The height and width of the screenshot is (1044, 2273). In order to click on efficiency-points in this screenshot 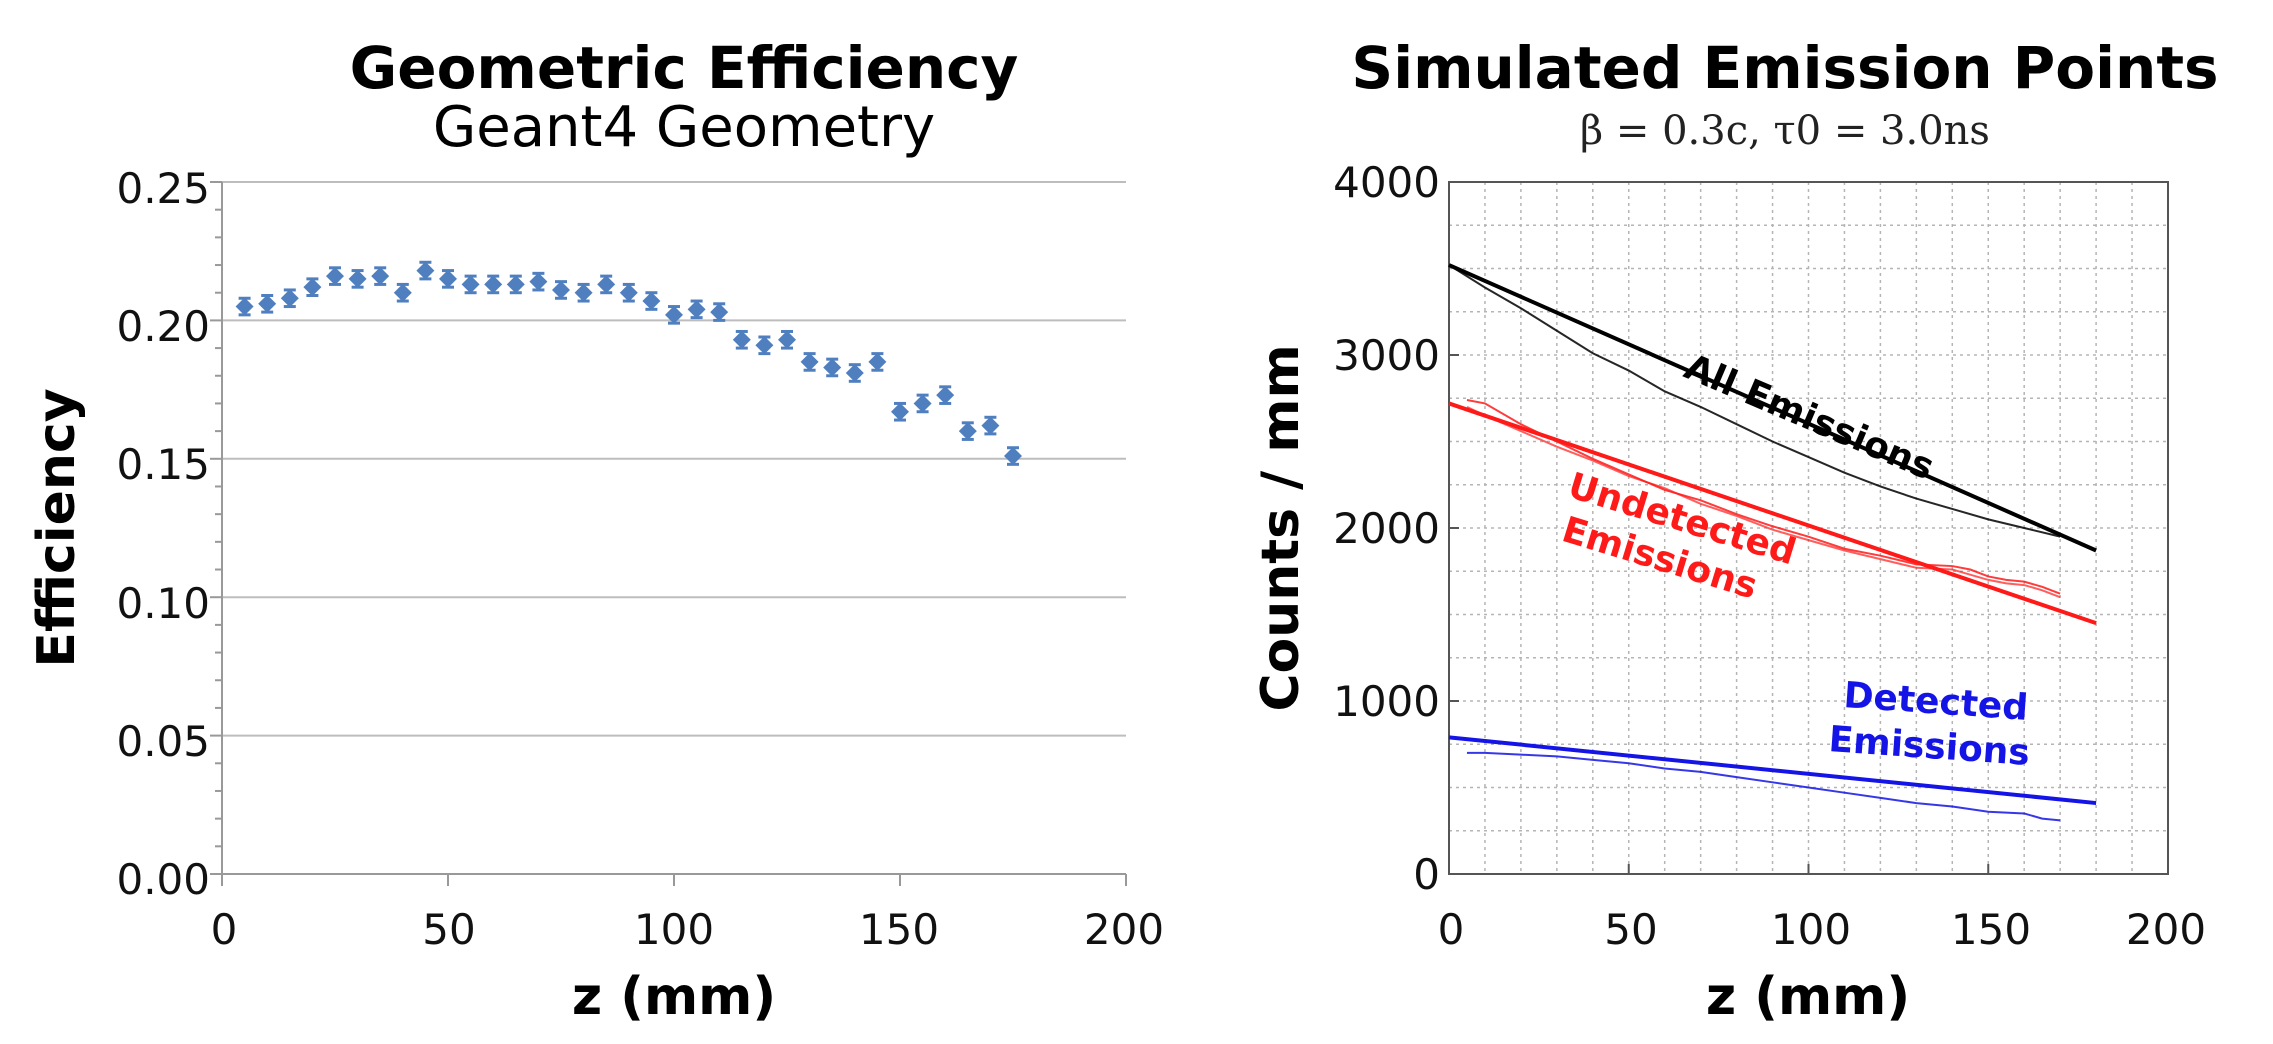, I will do `click(628, 363)`.